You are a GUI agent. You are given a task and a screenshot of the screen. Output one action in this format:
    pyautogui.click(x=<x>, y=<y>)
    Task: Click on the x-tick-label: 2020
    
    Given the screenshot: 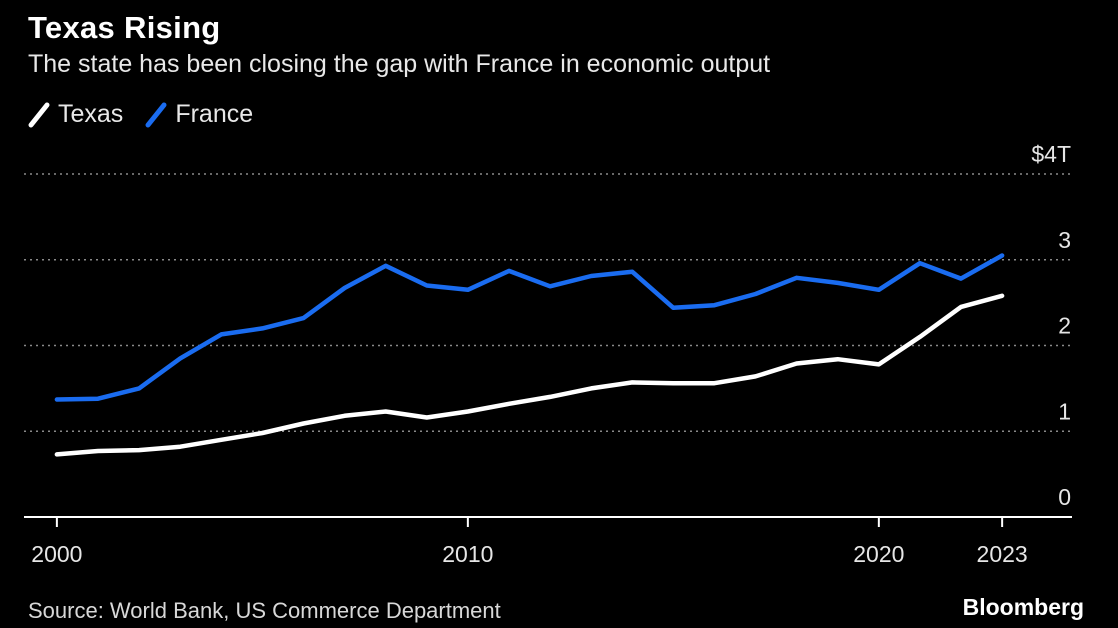 What is the action you would take?
    pyautogui.click(x=878, y=554)
    